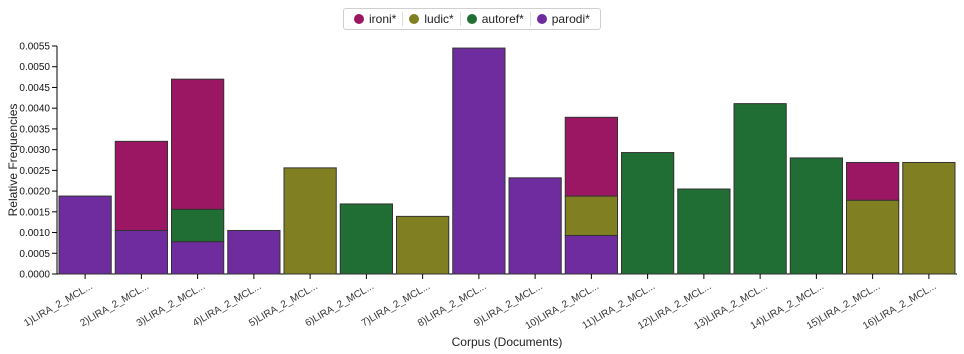  What do you see at coordinates (34, 275) in the screenshot?
I see `y-tick-label: 0.0000` at bounding box center [34, 275].